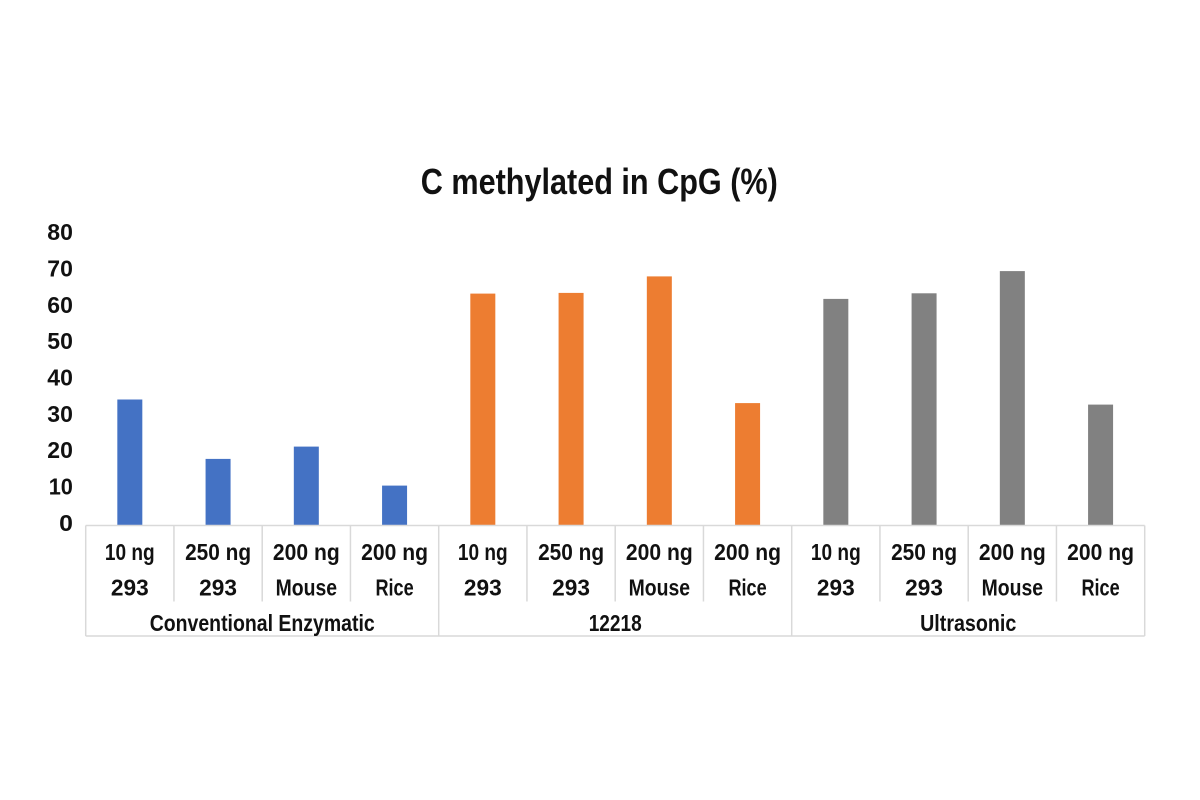 This screenshot has height=800, width=1200. What do you see at coordinates (599, 181) in the screenshot?
I see `svg-text: C methylated in CpG (%)` at bounding box center [599, 181].